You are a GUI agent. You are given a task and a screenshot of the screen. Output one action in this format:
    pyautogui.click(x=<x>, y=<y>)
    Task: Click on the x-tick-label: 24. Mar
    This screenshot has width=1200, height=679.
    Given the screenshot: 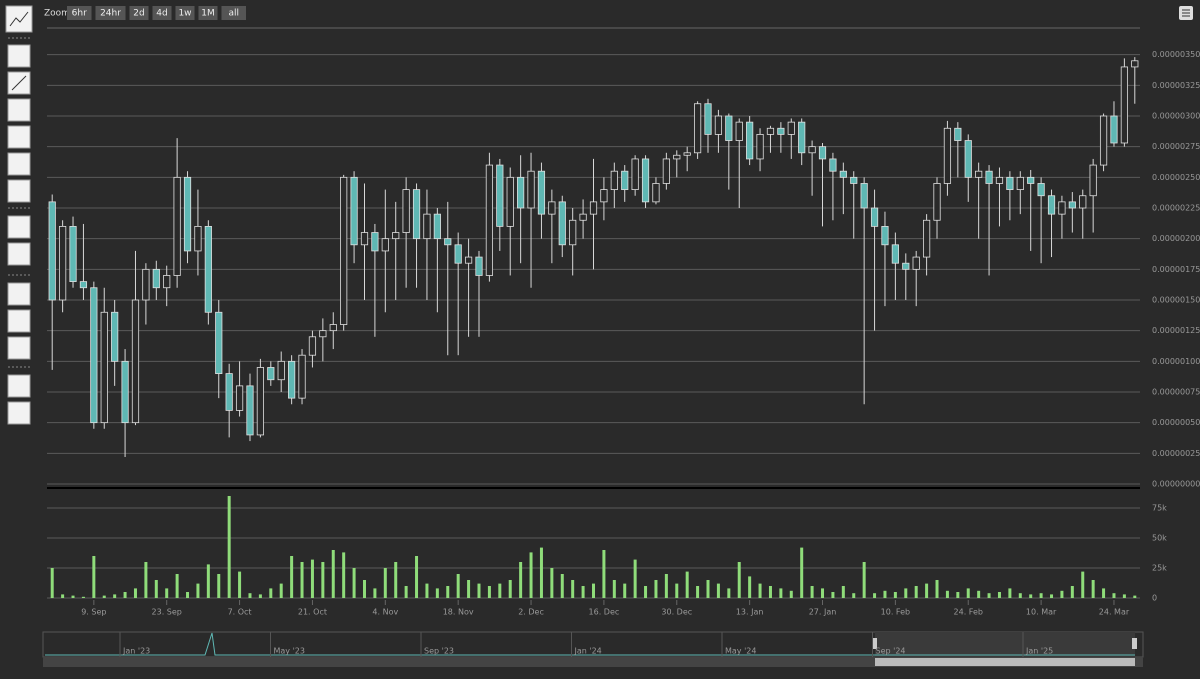 What is the action you would take?
    pyautogui.click(x=1114, y=612)
    